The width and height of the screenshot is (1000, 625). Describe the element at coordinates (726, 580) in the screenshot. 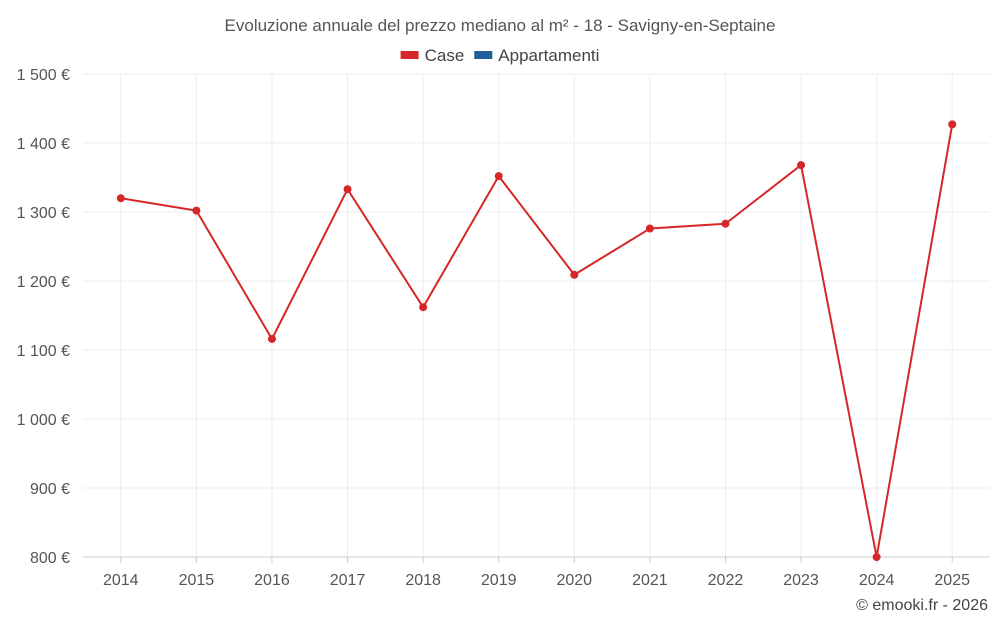

I see `x-tick-label: 2022` at that location.